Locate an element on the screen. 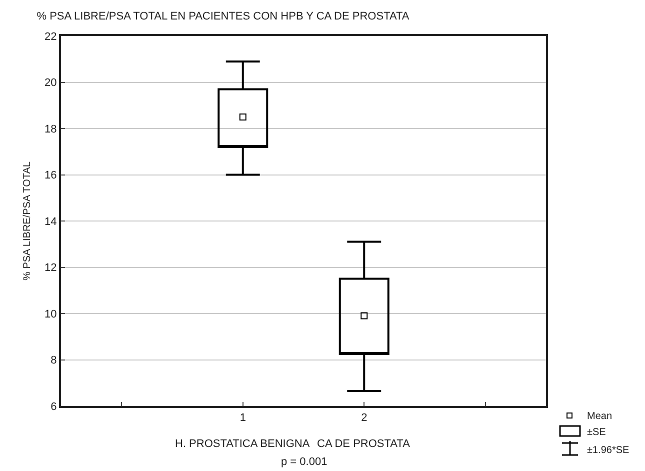 The height and width of the screenshot is (471, 645). text: H. PROSTATICA BENIGNA is located at coordinates (242, 444).